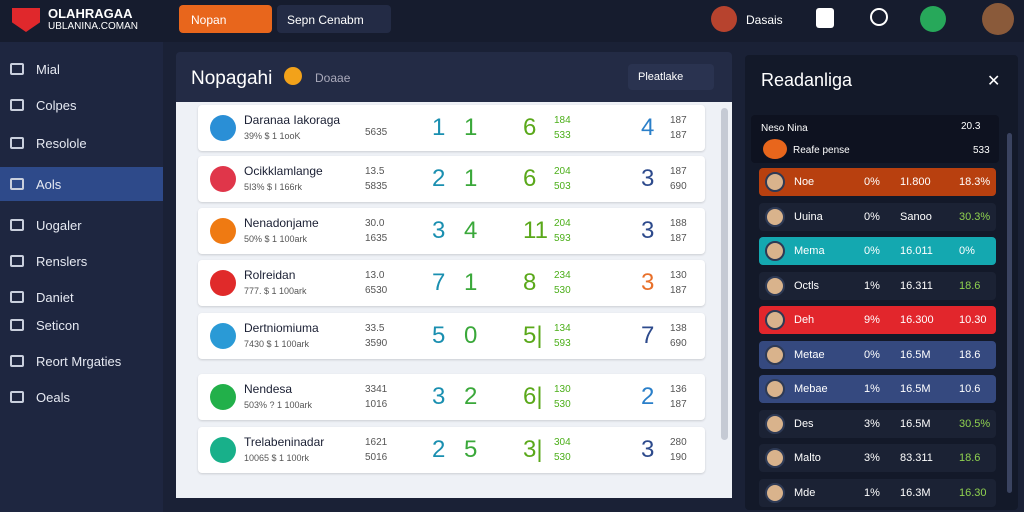 The width and height of the screenshot is (1024, 512). I want to click on scrollbar, so click(724, 274).